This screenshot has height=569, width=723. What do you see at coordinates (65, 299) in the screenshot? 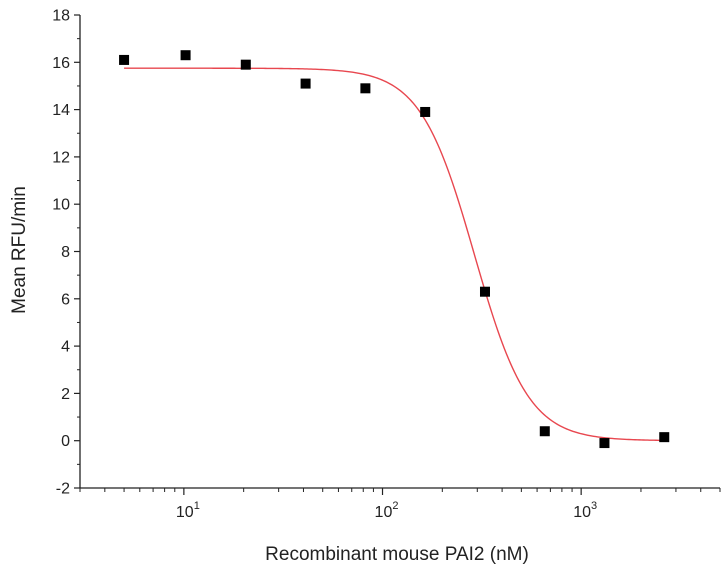
I see `y-tick-label: 6` at bounding box center [65, 299].